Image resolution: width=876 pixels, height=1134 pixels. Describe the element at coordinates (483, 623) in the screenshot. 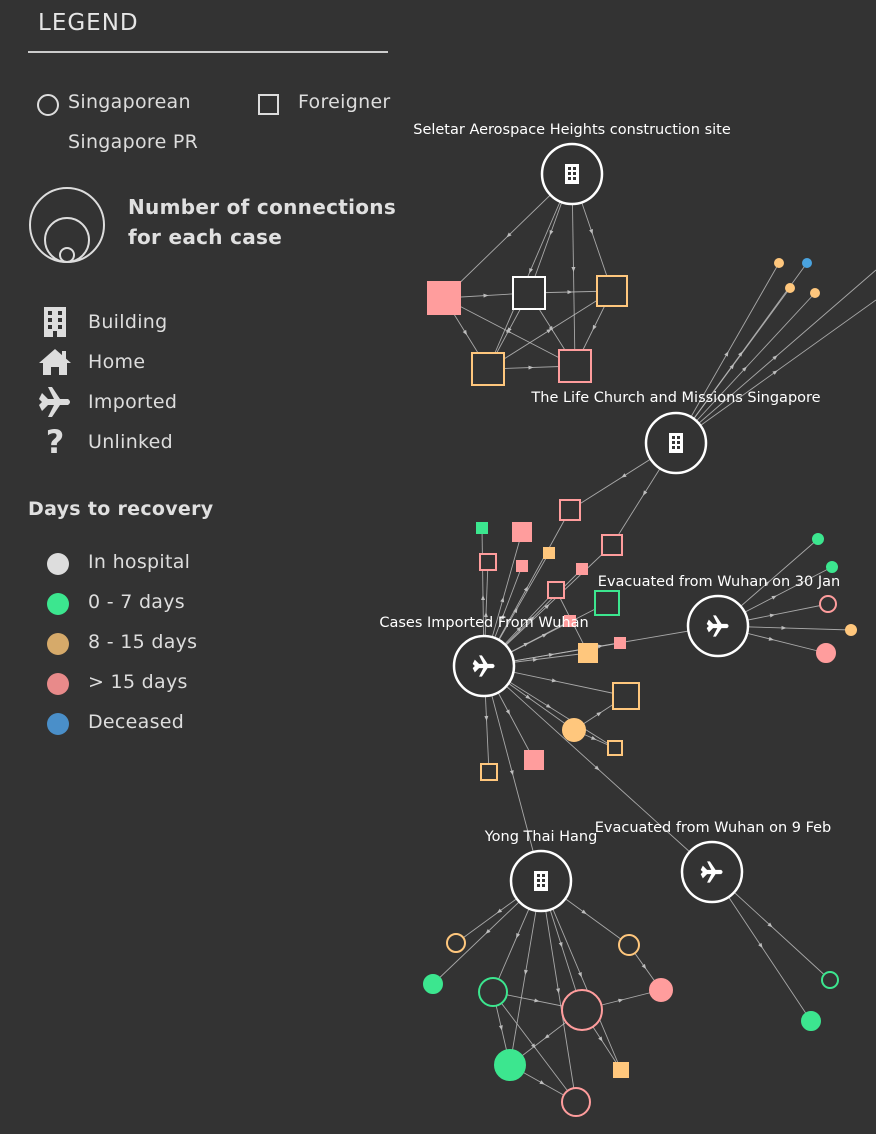

I see `hub-label-imported: Cases Imported From Wuhan` at that location.